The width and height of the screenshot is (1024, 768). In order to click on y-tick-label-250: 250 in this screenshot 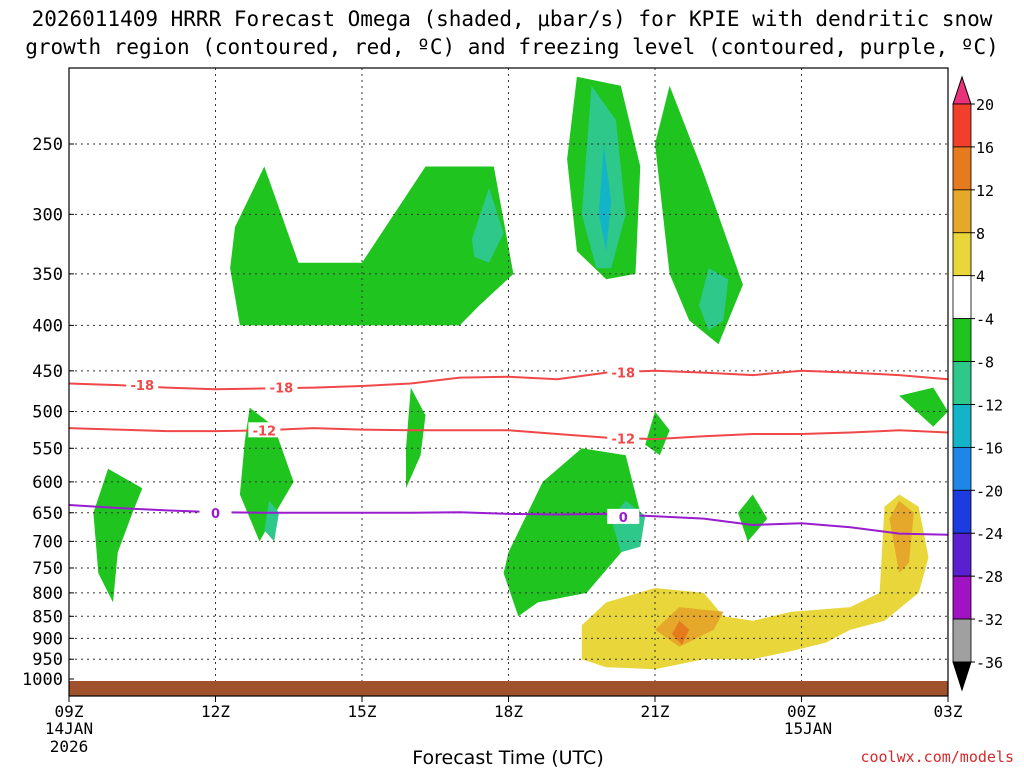, I will do `click(47, 145)`.